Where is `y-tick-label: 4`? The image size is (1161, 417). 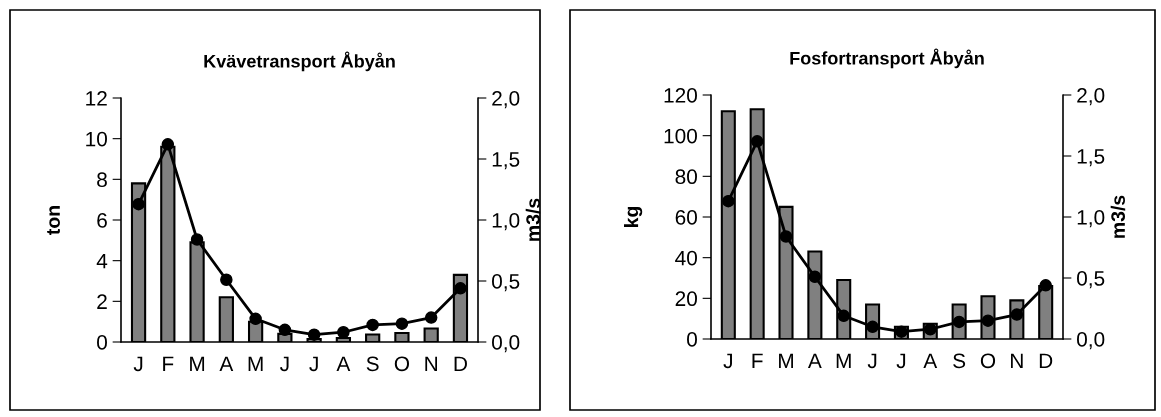
y-tick-label: 4 is located at coordinates (102, 261).